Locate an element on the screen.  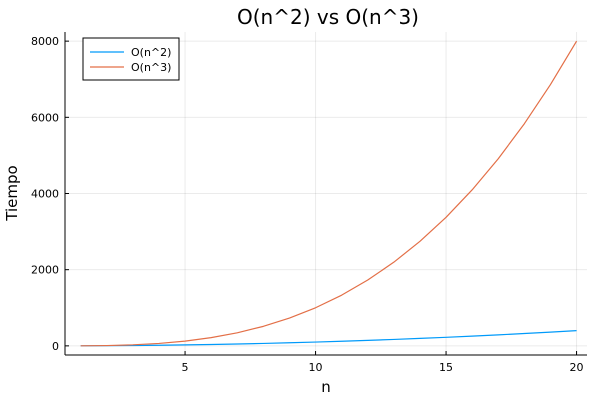
chart-title: O(n^2) vs O(n^3) is located at coordinates (328, 17).